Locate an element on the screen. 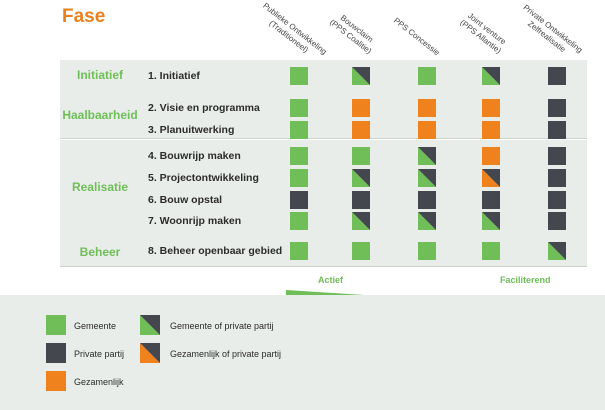 This screenshot has height=410, width=605. step-label: 8. Beheer openbaar gebied is located at coordinates (215, 251).